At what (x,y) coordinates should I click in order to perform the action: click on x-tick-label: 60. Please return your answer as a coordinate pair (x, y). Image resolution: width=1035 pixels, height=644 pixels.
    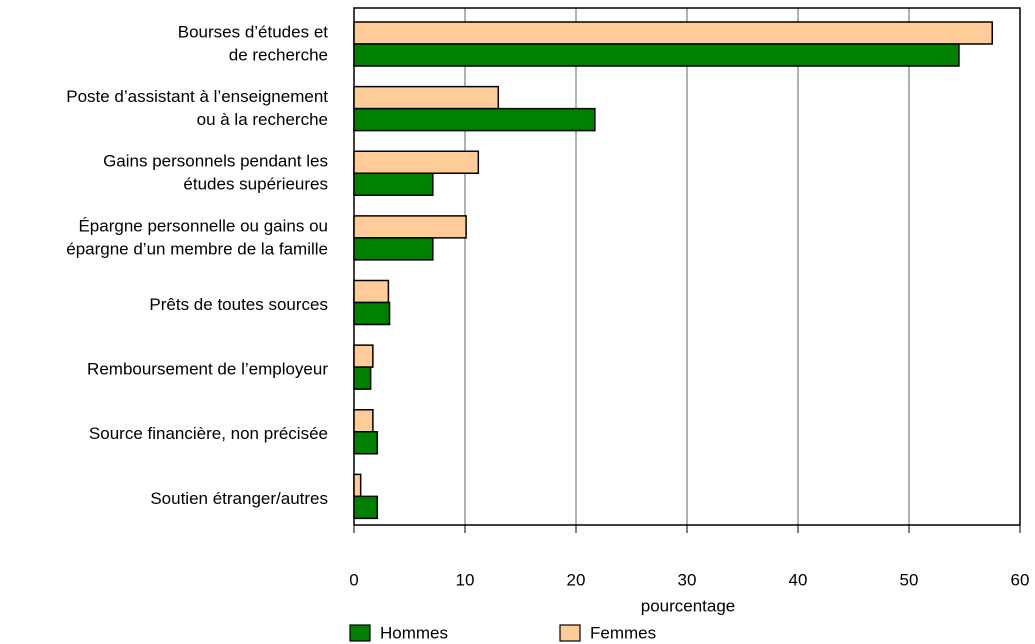
    Looking at the image, I should click on (1020, 579).